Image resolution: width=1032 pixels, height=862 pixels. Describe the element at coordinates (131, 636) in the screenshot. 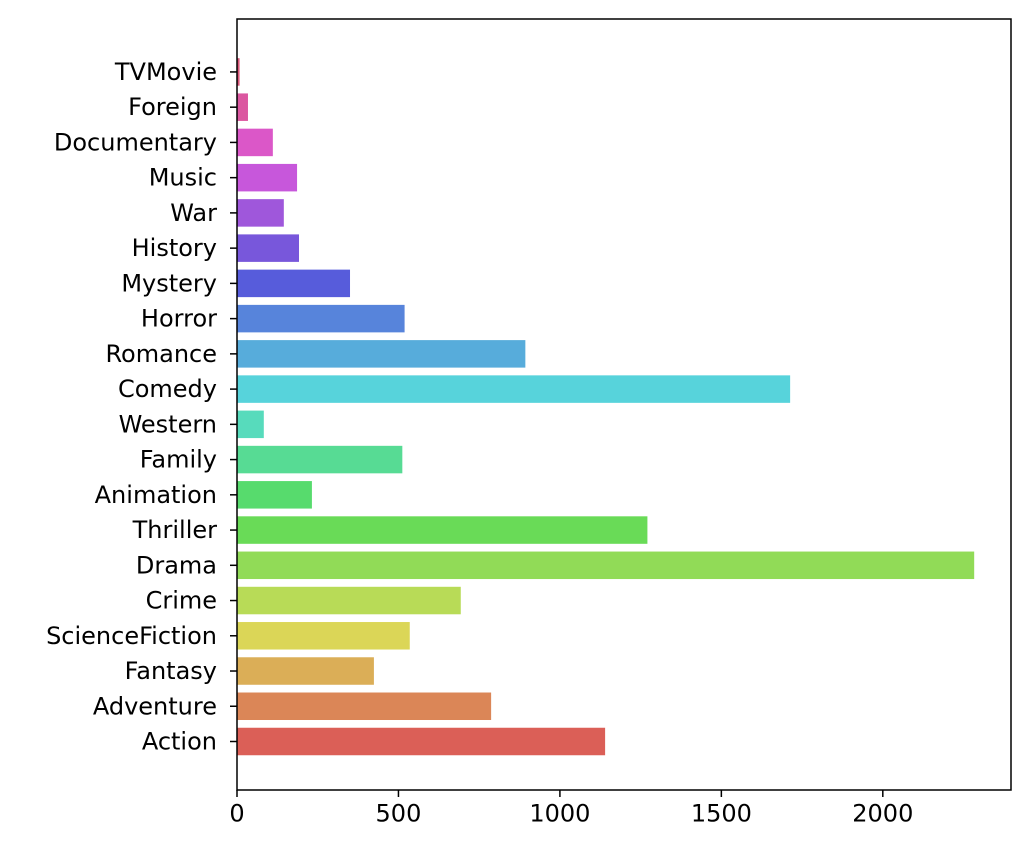

I see `y-tick-label: ScienceFiction` at that location.